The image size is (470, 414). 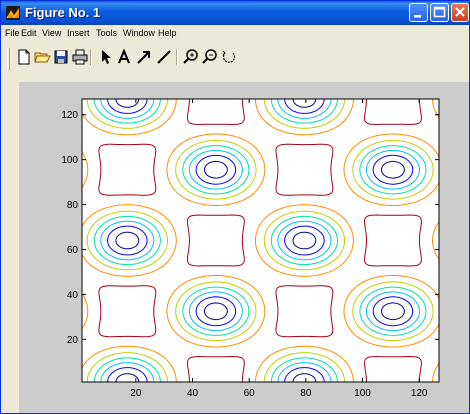 I want to click on rotate-3d-icon, so click(x=229, y=56).